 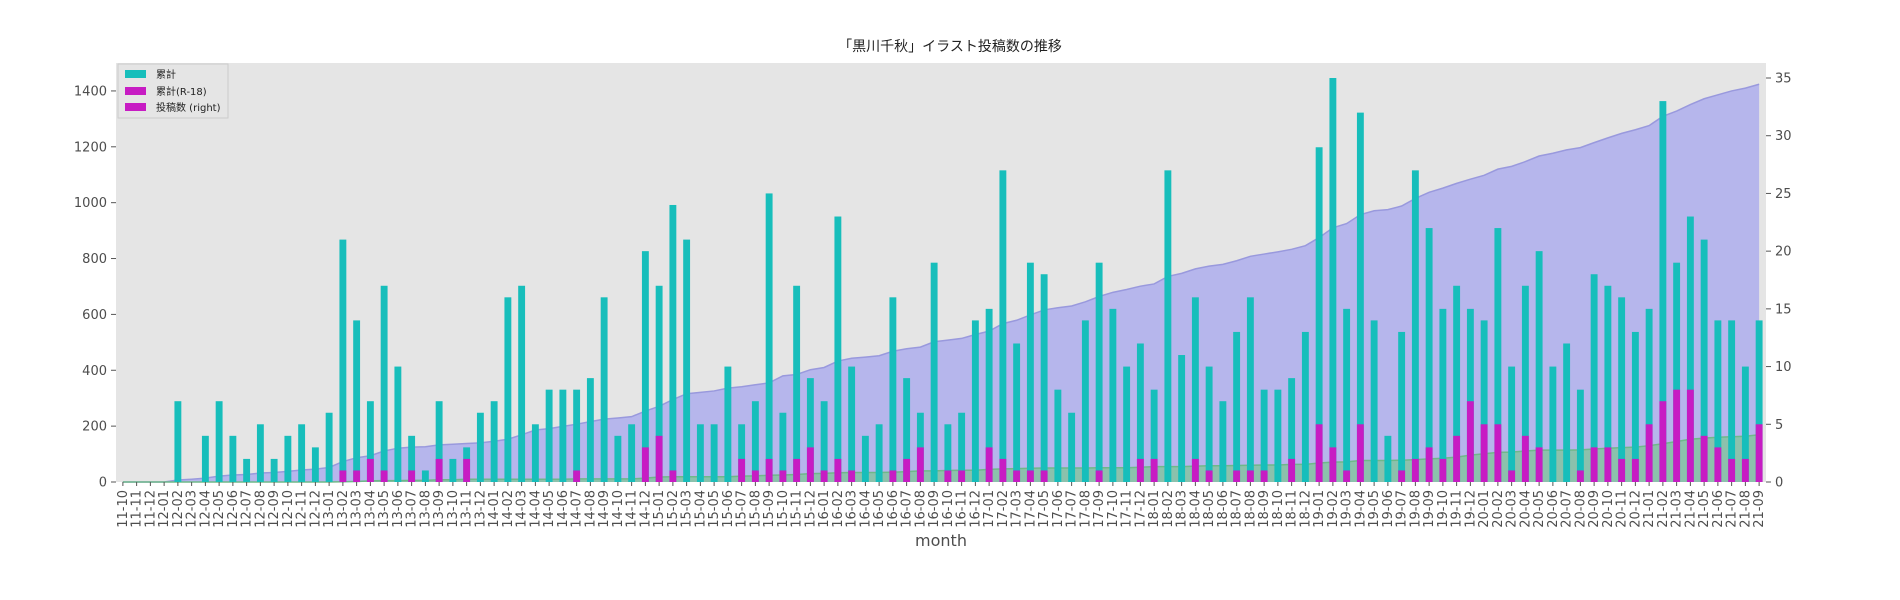 What do you see at coordinates (173, 91) in the screenshot?
I see `legend: 累計 累計(R-18) 投稿数 (right)` at bounding box center [173, 91].